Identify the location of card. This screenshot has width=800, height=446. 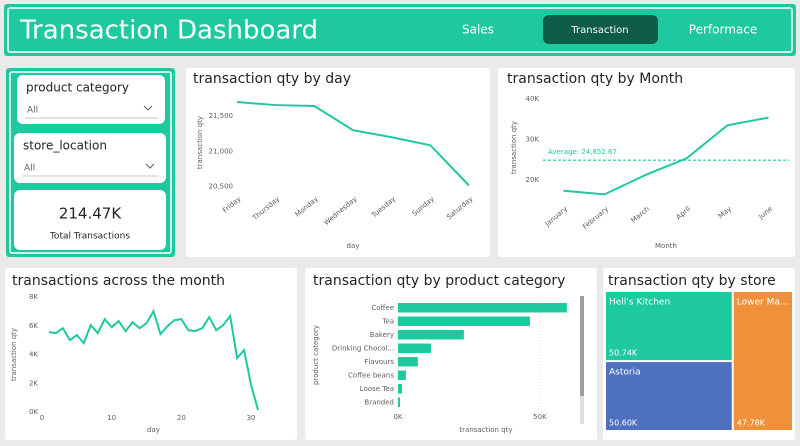
(90, 220).